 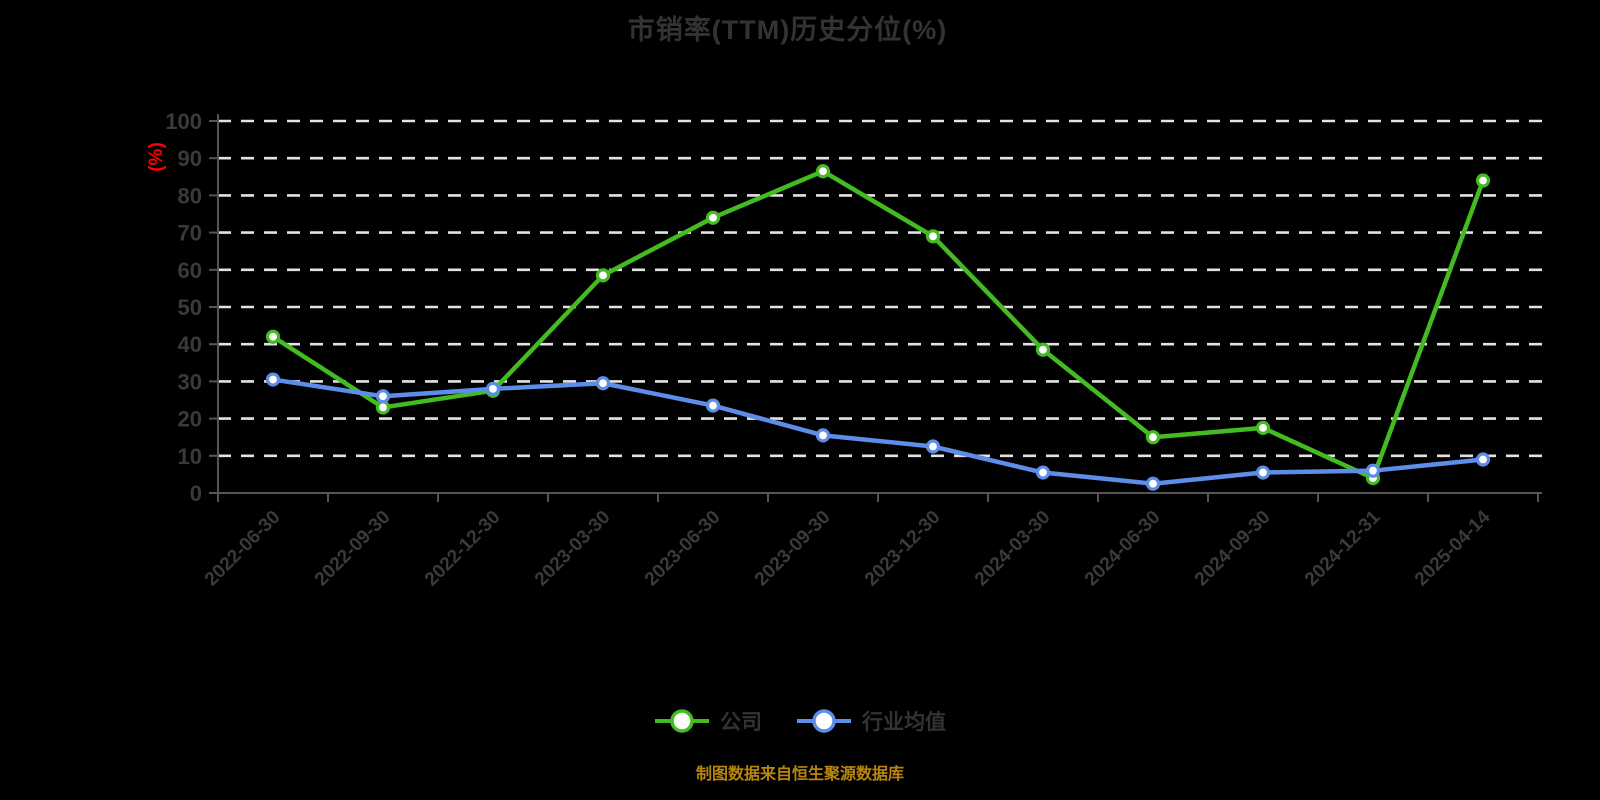 What do you see at coordinates (878, 431) in the screenshot?
I see `industry-series-line` at bounding box center [878, 431].